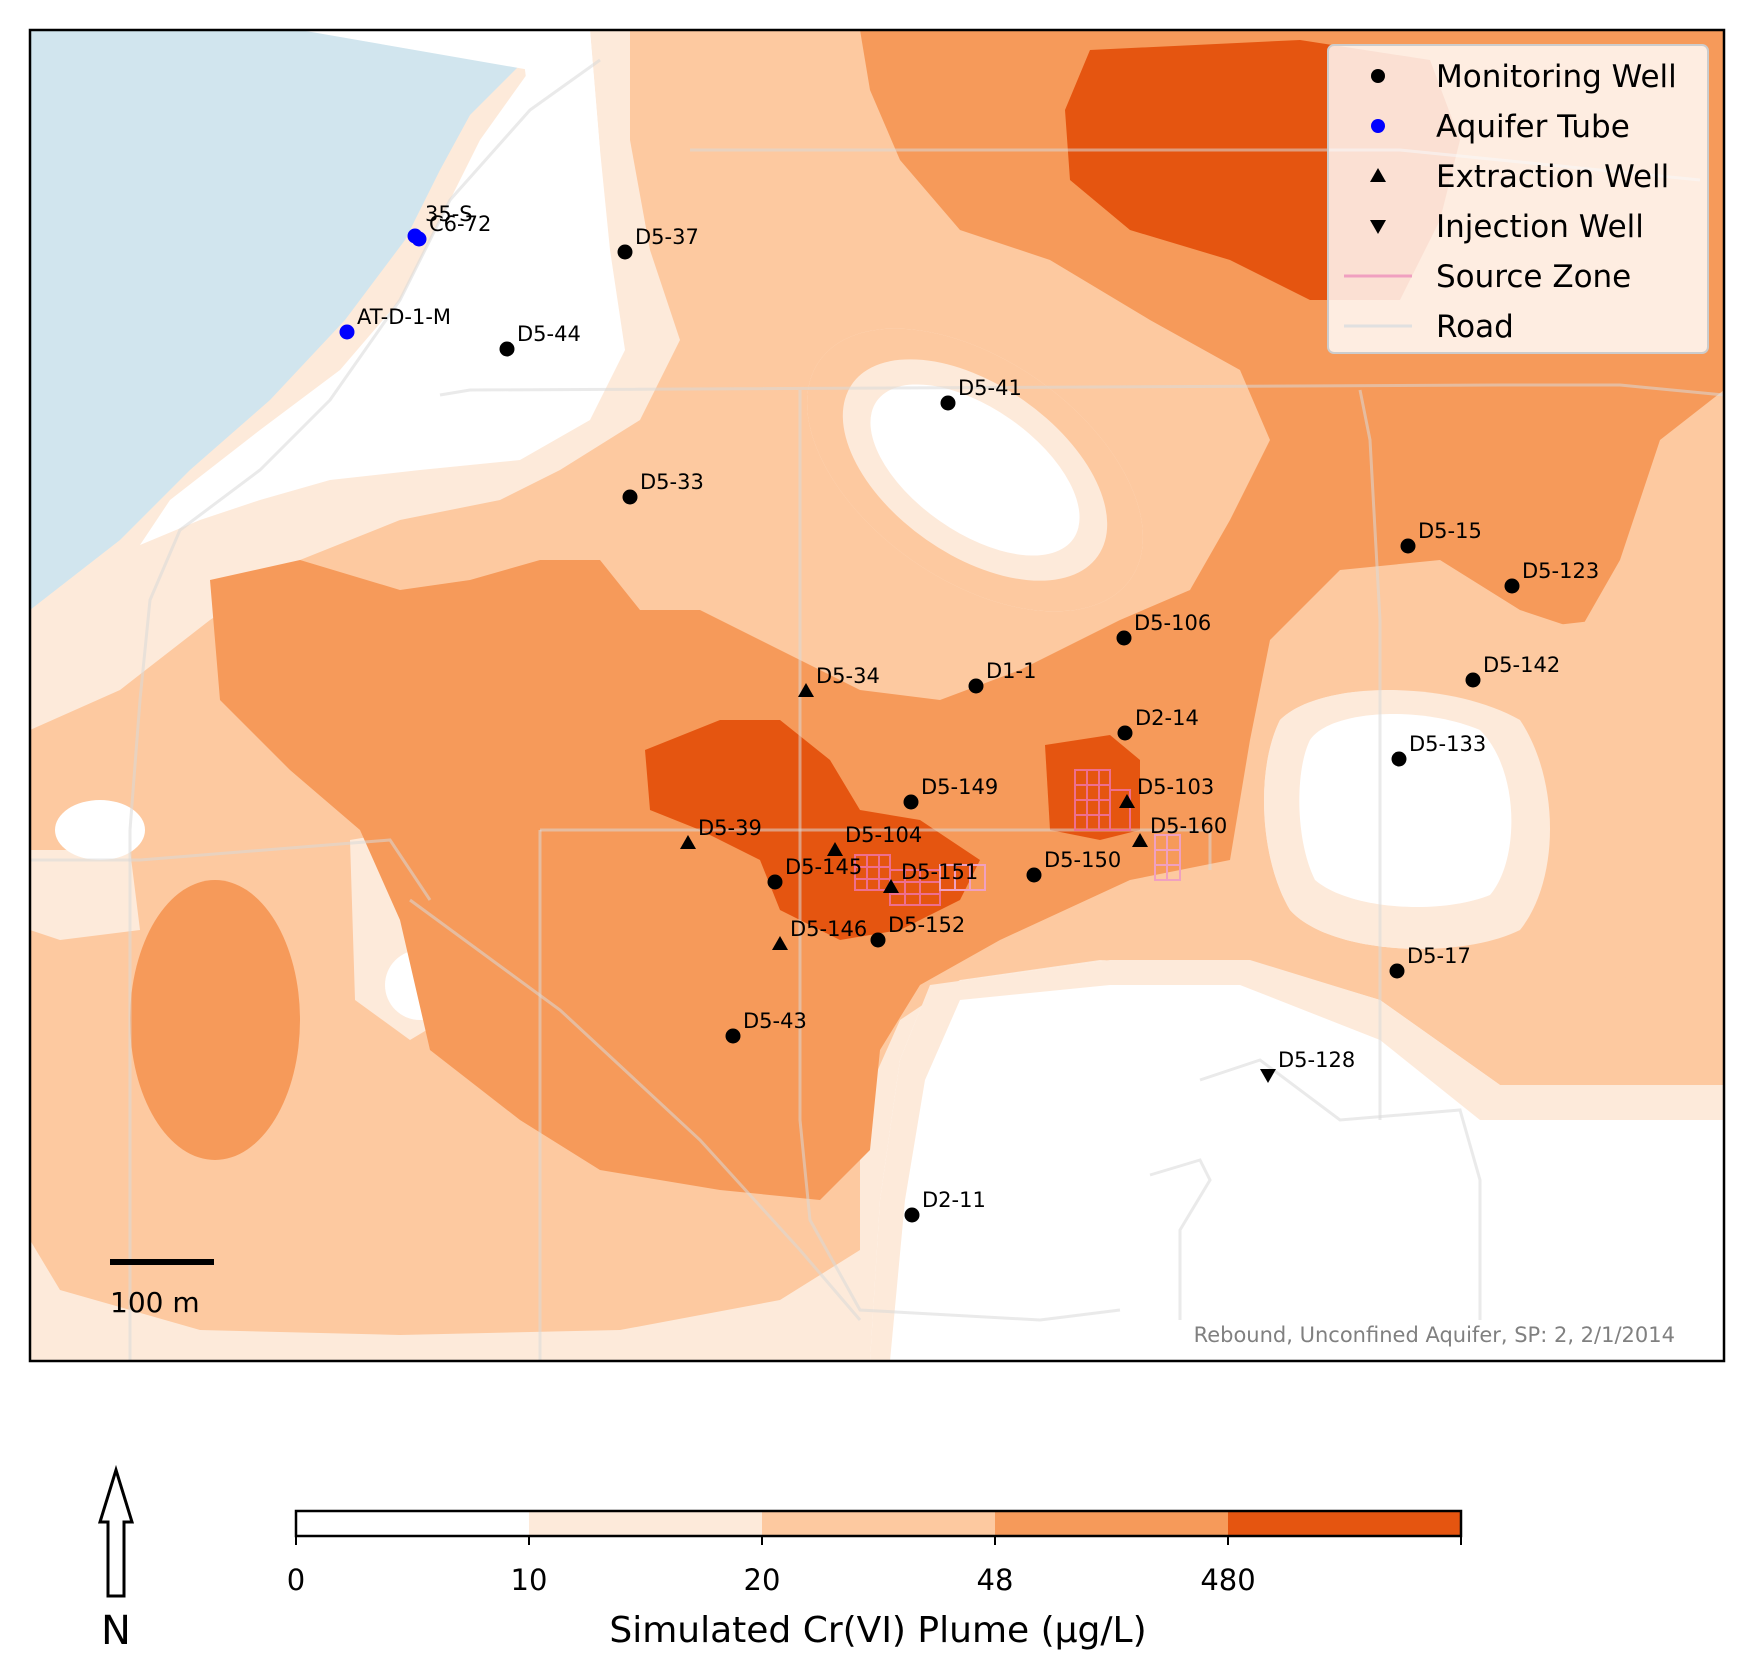 This screenshot has width=1753, height=1680. Describe the element at coordinates (1507, 227) in the screenshot. I see `legend-item-injection-well: Injection Well` at that location.